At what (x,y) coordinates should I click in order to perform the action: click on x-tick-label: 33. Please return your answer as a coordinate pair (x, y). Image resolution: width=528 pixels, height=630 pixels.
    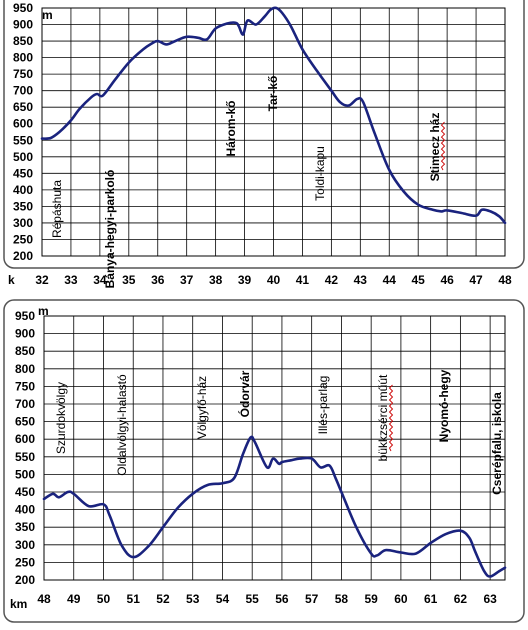
    Looking at the image, I should click on (71, 280).